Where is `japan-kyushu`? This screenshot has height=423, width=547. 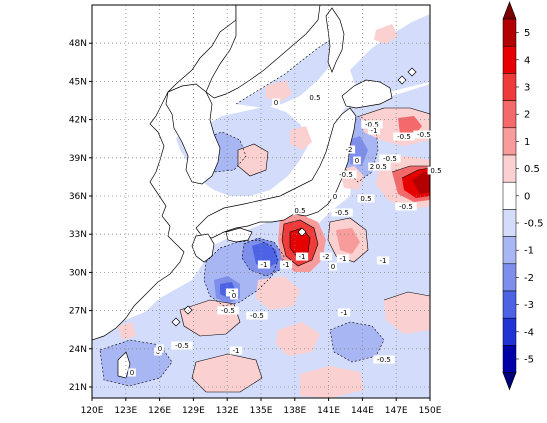
japan-kyushu is located at coordinates (203, 248).